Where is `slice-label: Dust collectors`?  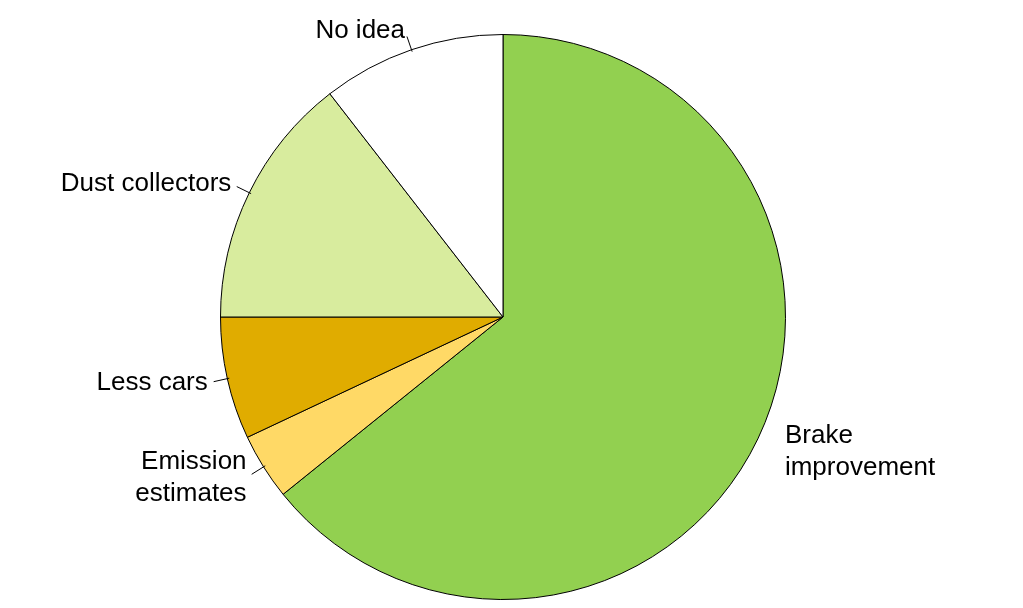
slice-label: Dust collectors is located at coordinates (146, 182).